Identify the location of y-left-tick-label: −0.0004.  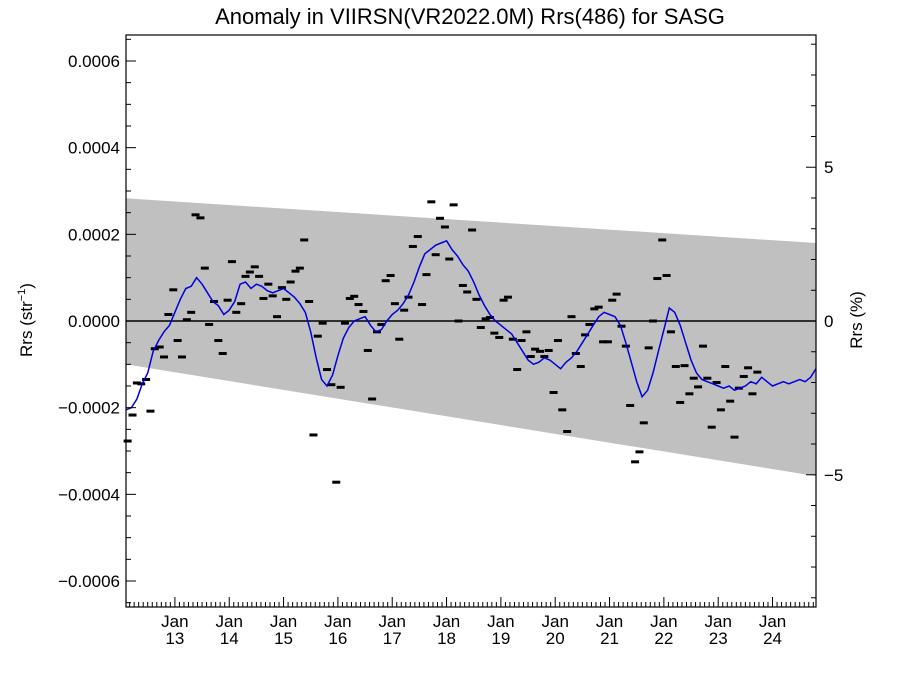
(89, 494).